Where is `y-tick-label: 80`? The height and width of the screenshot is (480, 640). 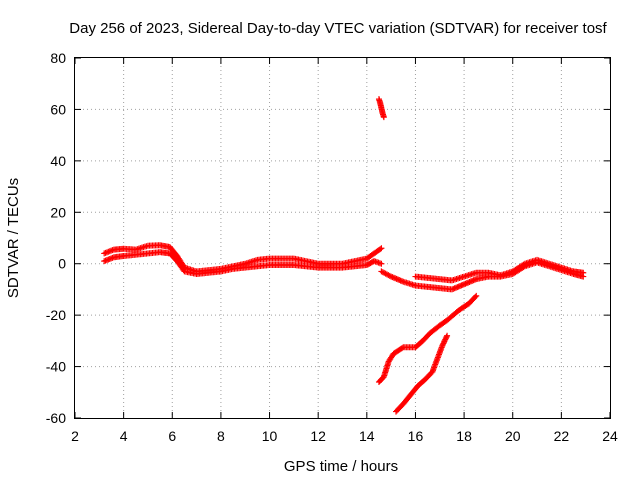 y-tick-label: 80 is located at coordinates (58, 58).